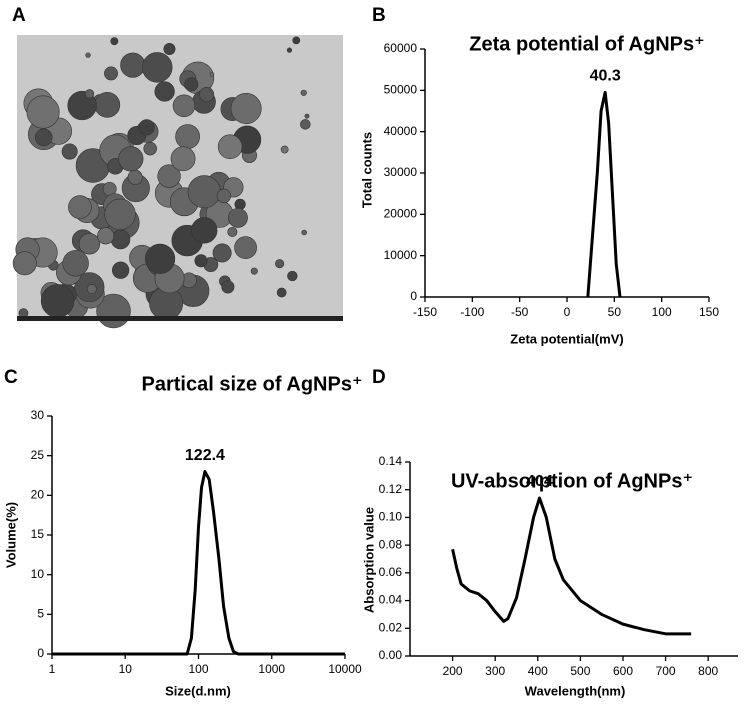 This screenshot has height=708, width=750. I want to click on x-tick-label: 10, so click(126, 669).